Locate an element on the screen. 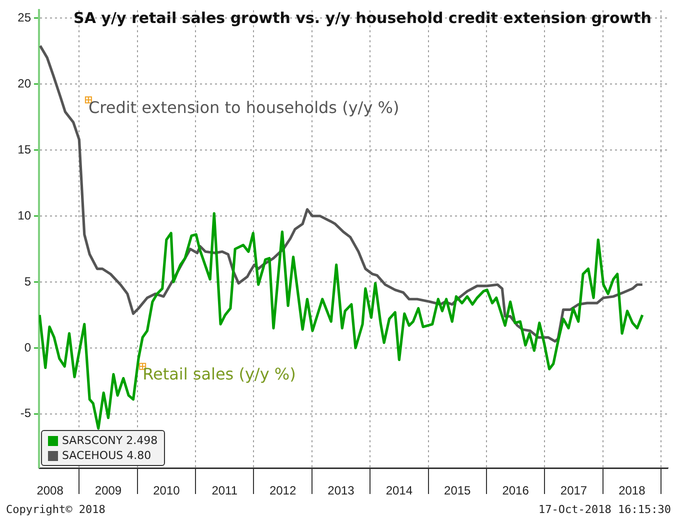 The width and height of the screenshot is (675, 518). y-tick-label: 25 is located at coordinates (25, 17).